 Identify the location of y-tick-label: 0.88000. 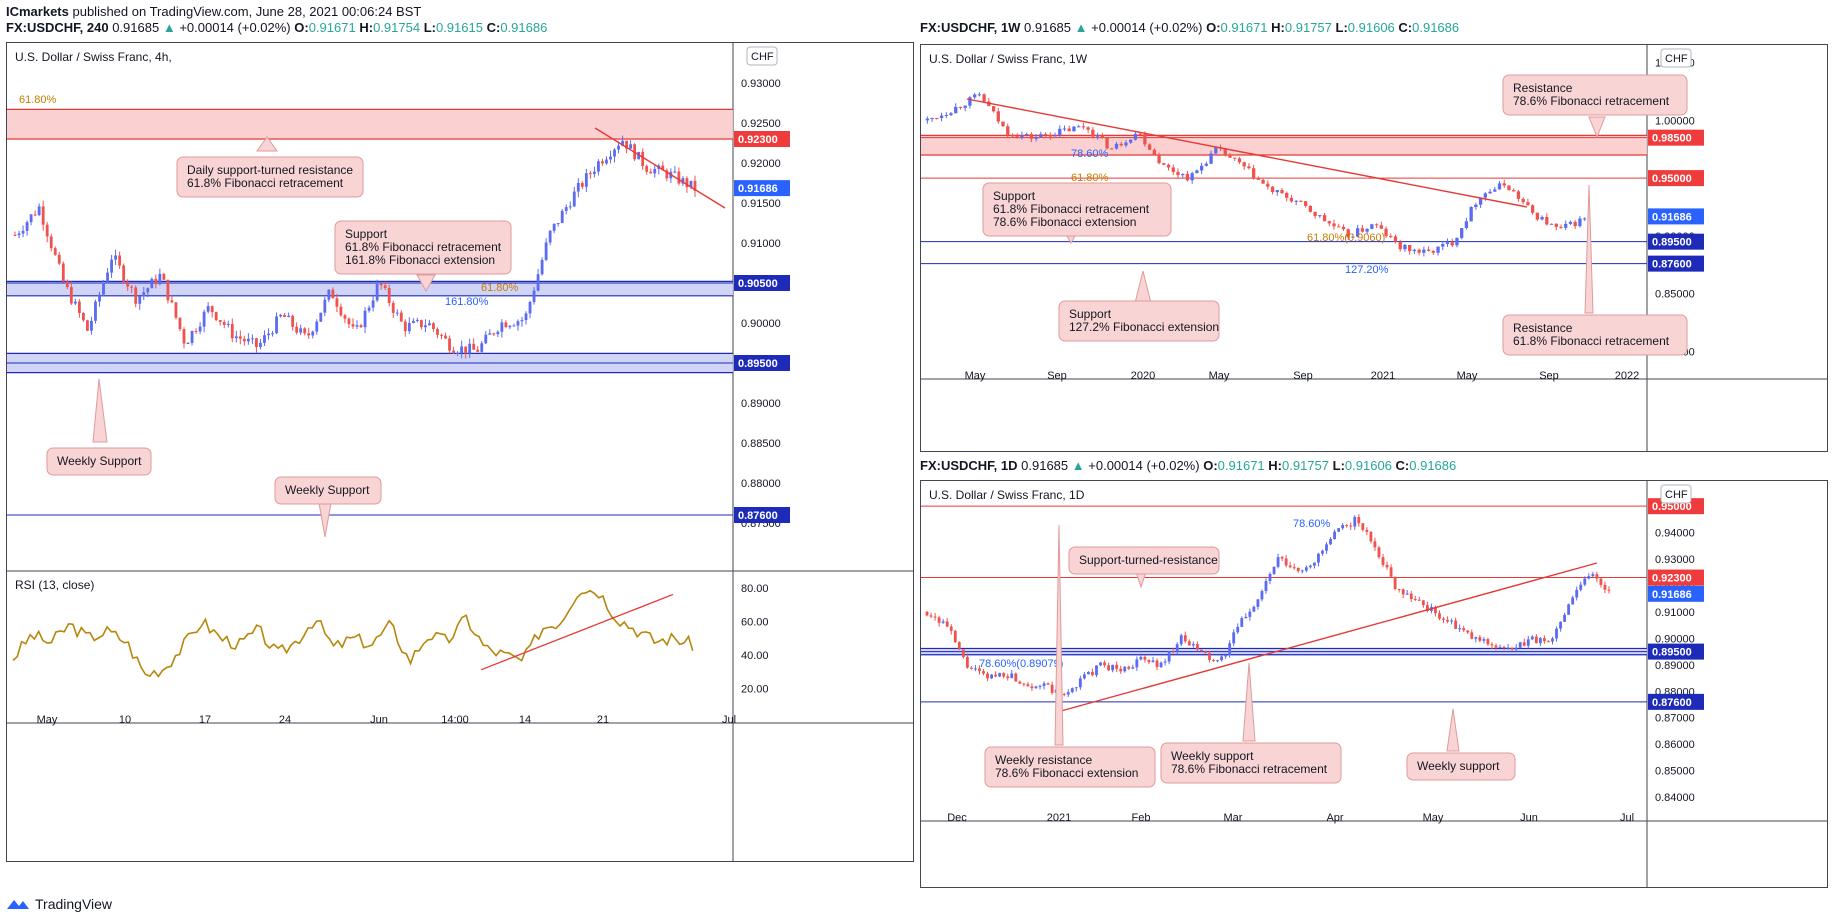
(761, 484).